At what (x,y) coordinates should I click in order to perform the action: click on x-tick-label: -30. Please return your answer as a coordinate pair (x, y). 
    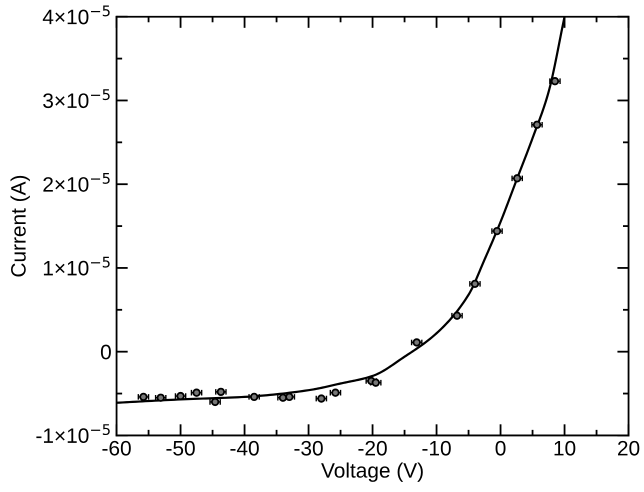
    Looking at the image, I should click on (308, 448).